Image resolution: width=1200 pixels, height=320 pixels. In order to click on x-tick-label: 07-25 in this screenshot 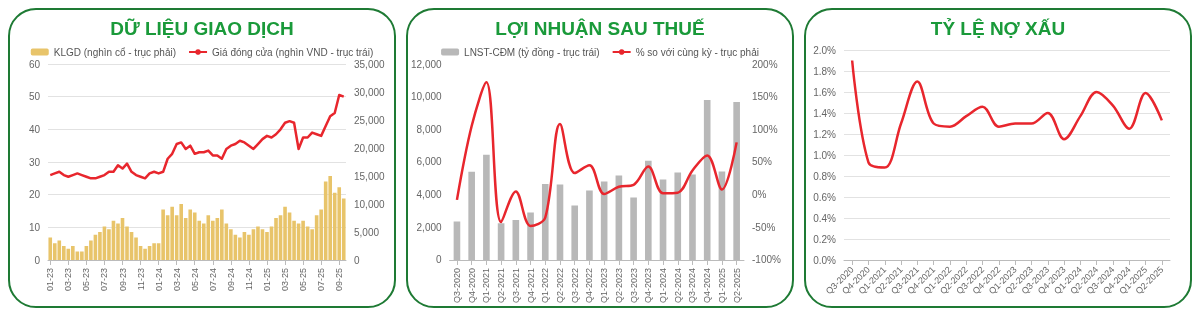, I will do `click(321, 280)`.